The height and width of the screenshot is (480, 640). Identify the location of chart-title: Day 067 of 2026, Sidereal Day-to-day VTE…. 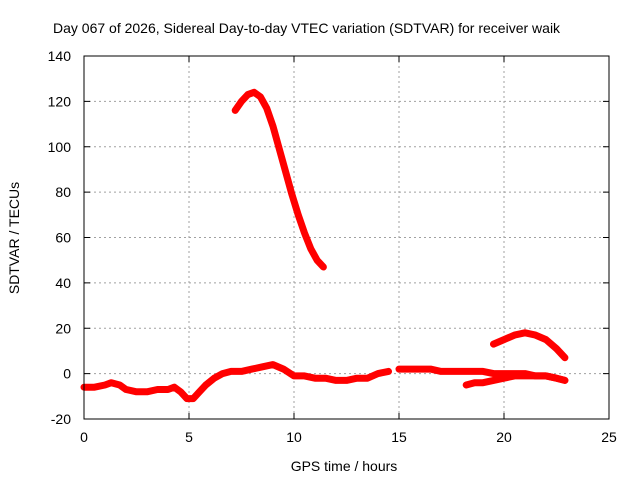
(307, 28).